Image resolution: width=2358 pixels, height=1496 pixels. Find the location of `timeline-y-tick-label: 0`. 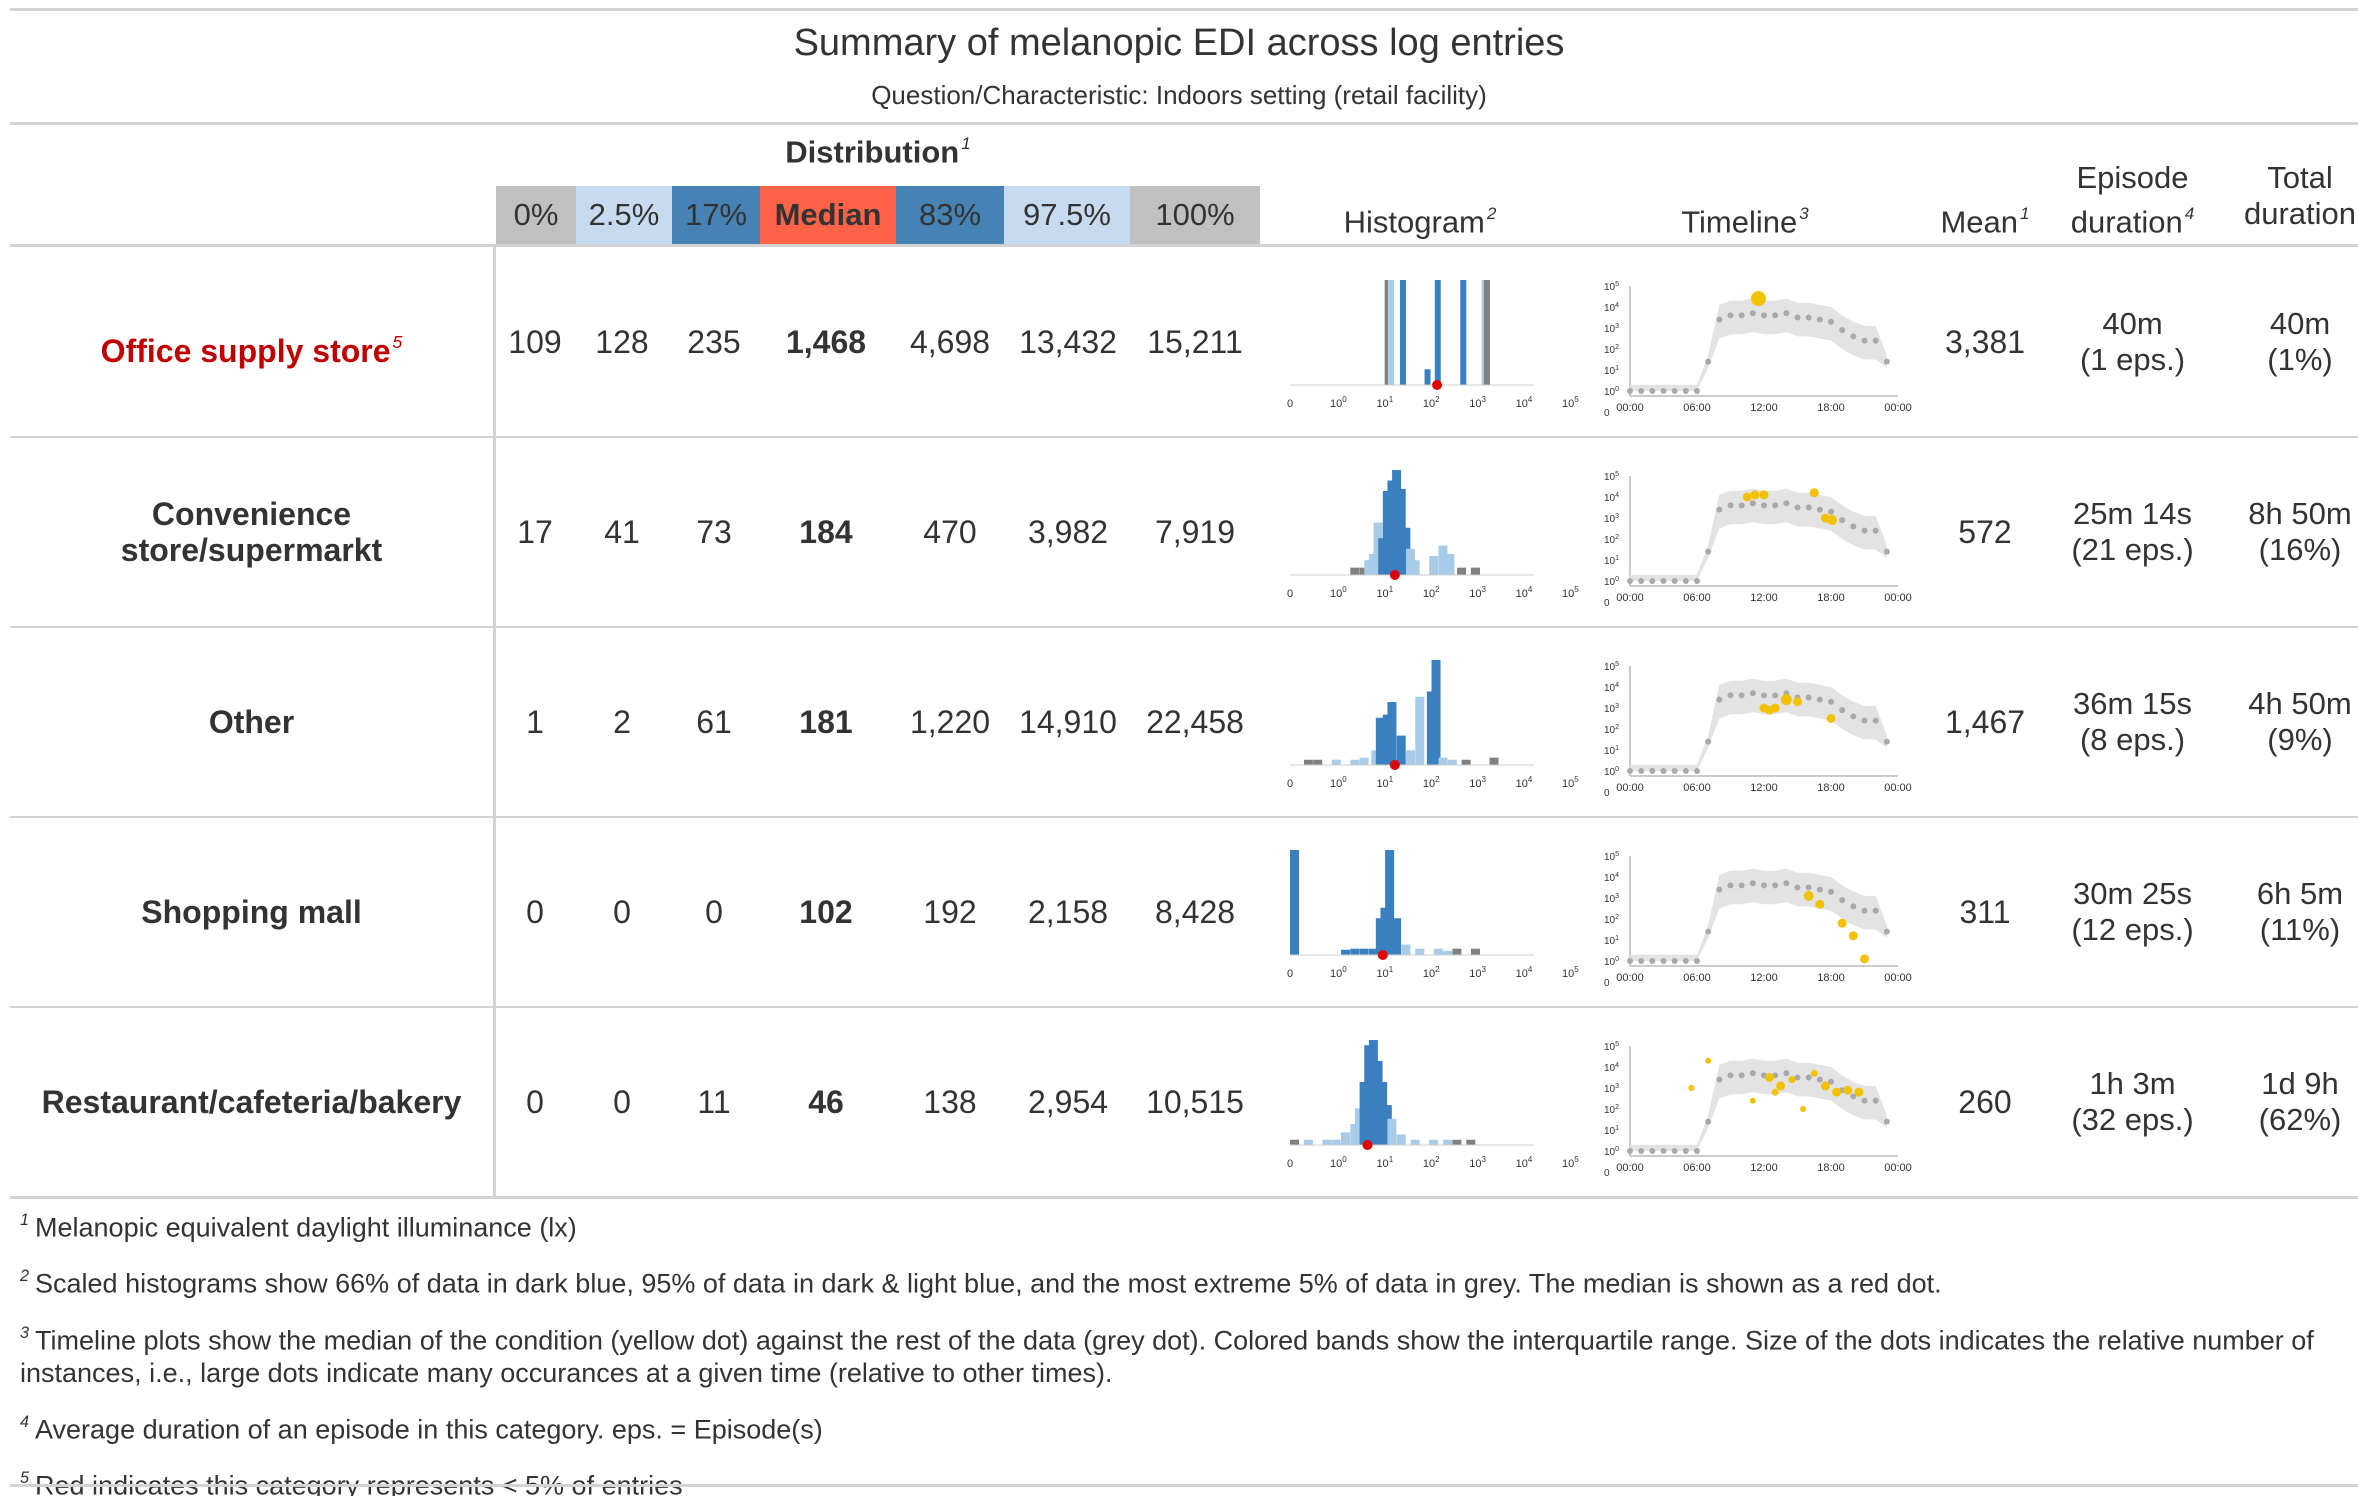

timeline-y-tick-label: 0 is located at coordinates (1607, 603).